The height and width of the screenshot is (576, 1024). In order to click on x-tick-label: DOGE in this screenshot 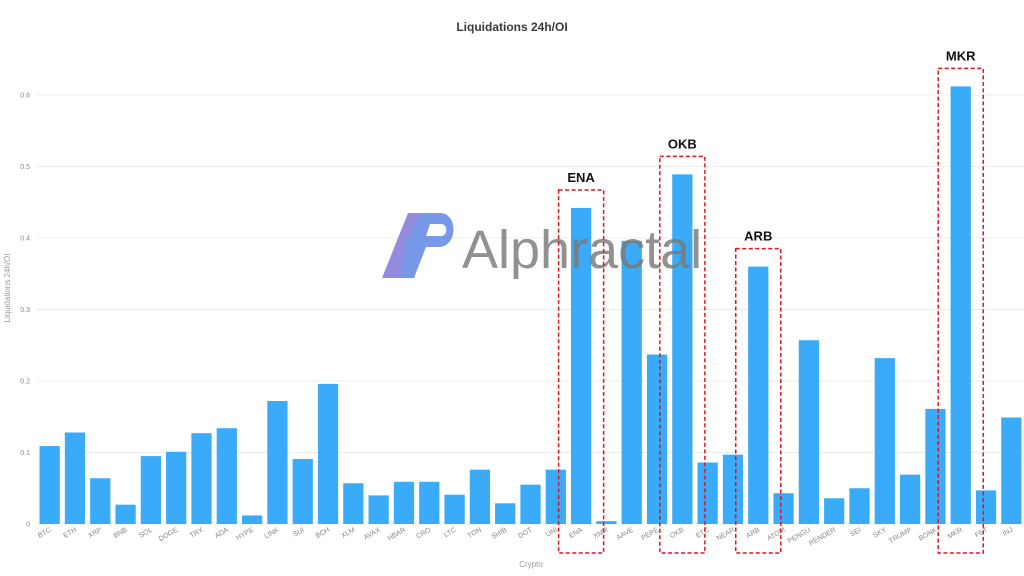, I will do `click(169, 535)`.